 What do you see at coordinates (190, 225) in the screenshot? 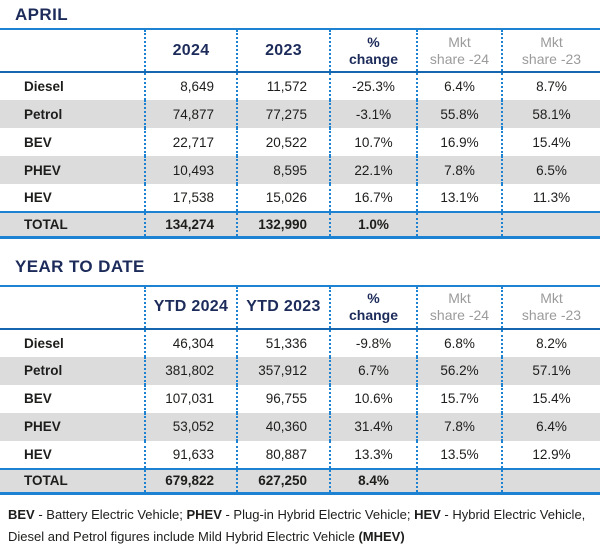
I see `value-2024: 134,274` at bounding box center [190, 225].